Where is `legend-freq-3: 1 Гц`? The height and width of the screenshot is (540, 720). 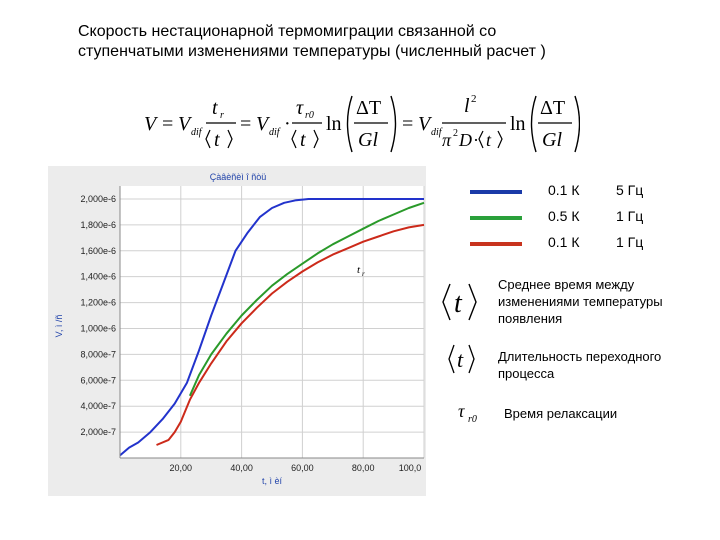 legend-freq-3: 1 Гц is located at coordinates (630, 242).